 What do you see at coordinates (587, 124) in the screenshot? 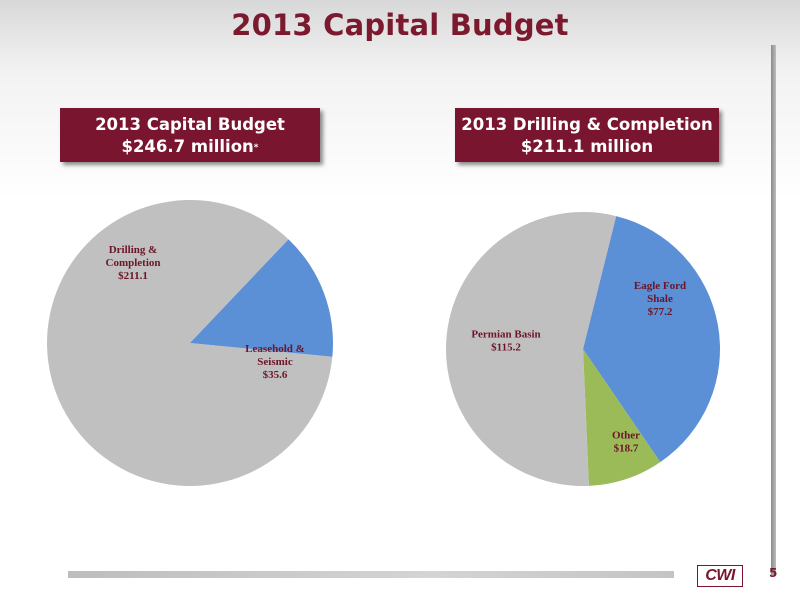
I see `drilling-completion-box-title: 2013 Drilling & Completion` at bounding box center [587, 124].